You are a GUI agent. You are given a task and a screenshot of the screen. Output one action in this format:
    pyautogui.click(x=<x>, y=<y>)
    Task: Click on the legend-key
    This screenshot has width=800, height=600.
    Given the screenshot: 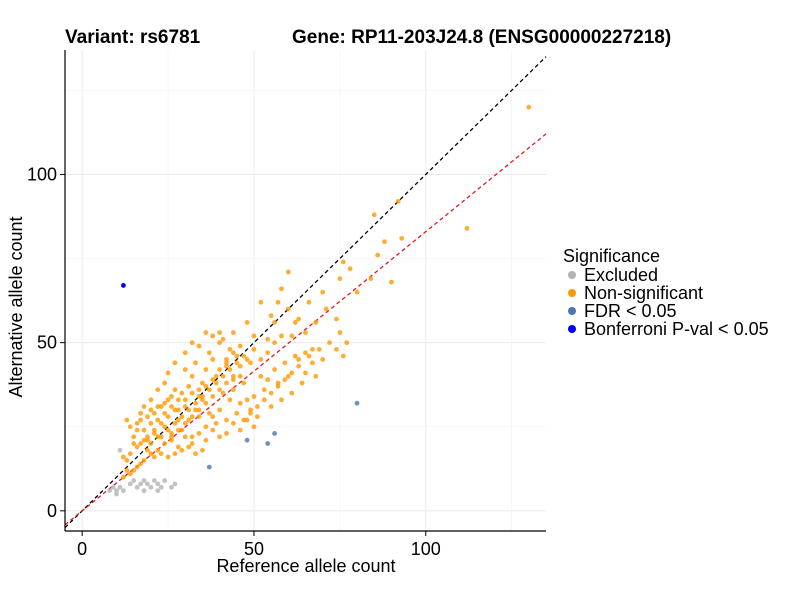 What is the action you would take?
    pyautogui.click(x=572, y=311)
    